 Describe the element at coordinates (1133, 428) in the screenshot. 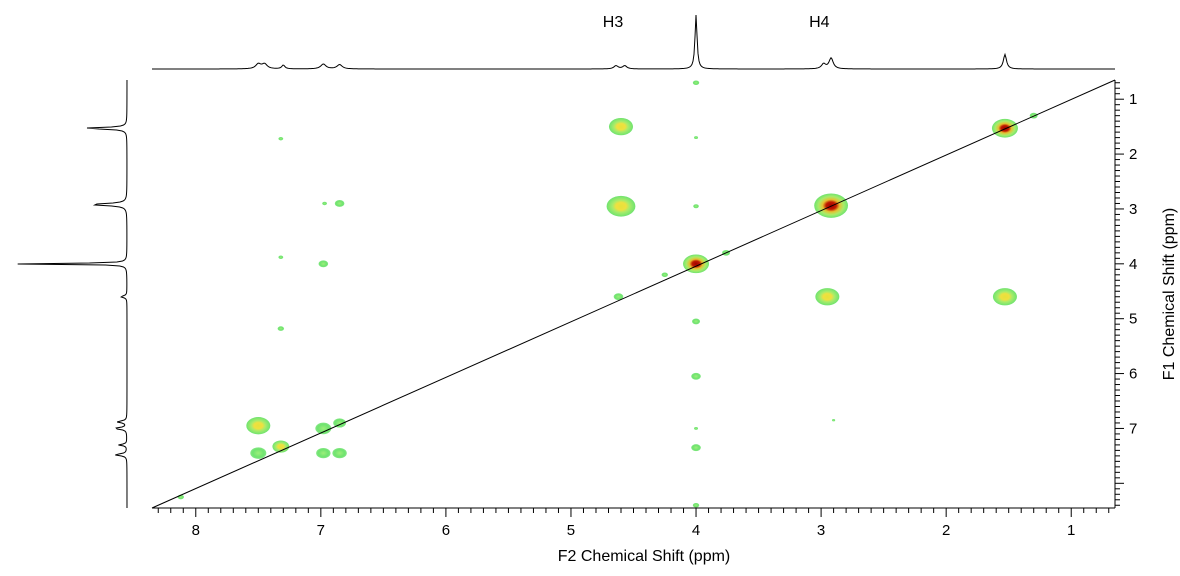

I see `y-tick-label: 7` at that location.